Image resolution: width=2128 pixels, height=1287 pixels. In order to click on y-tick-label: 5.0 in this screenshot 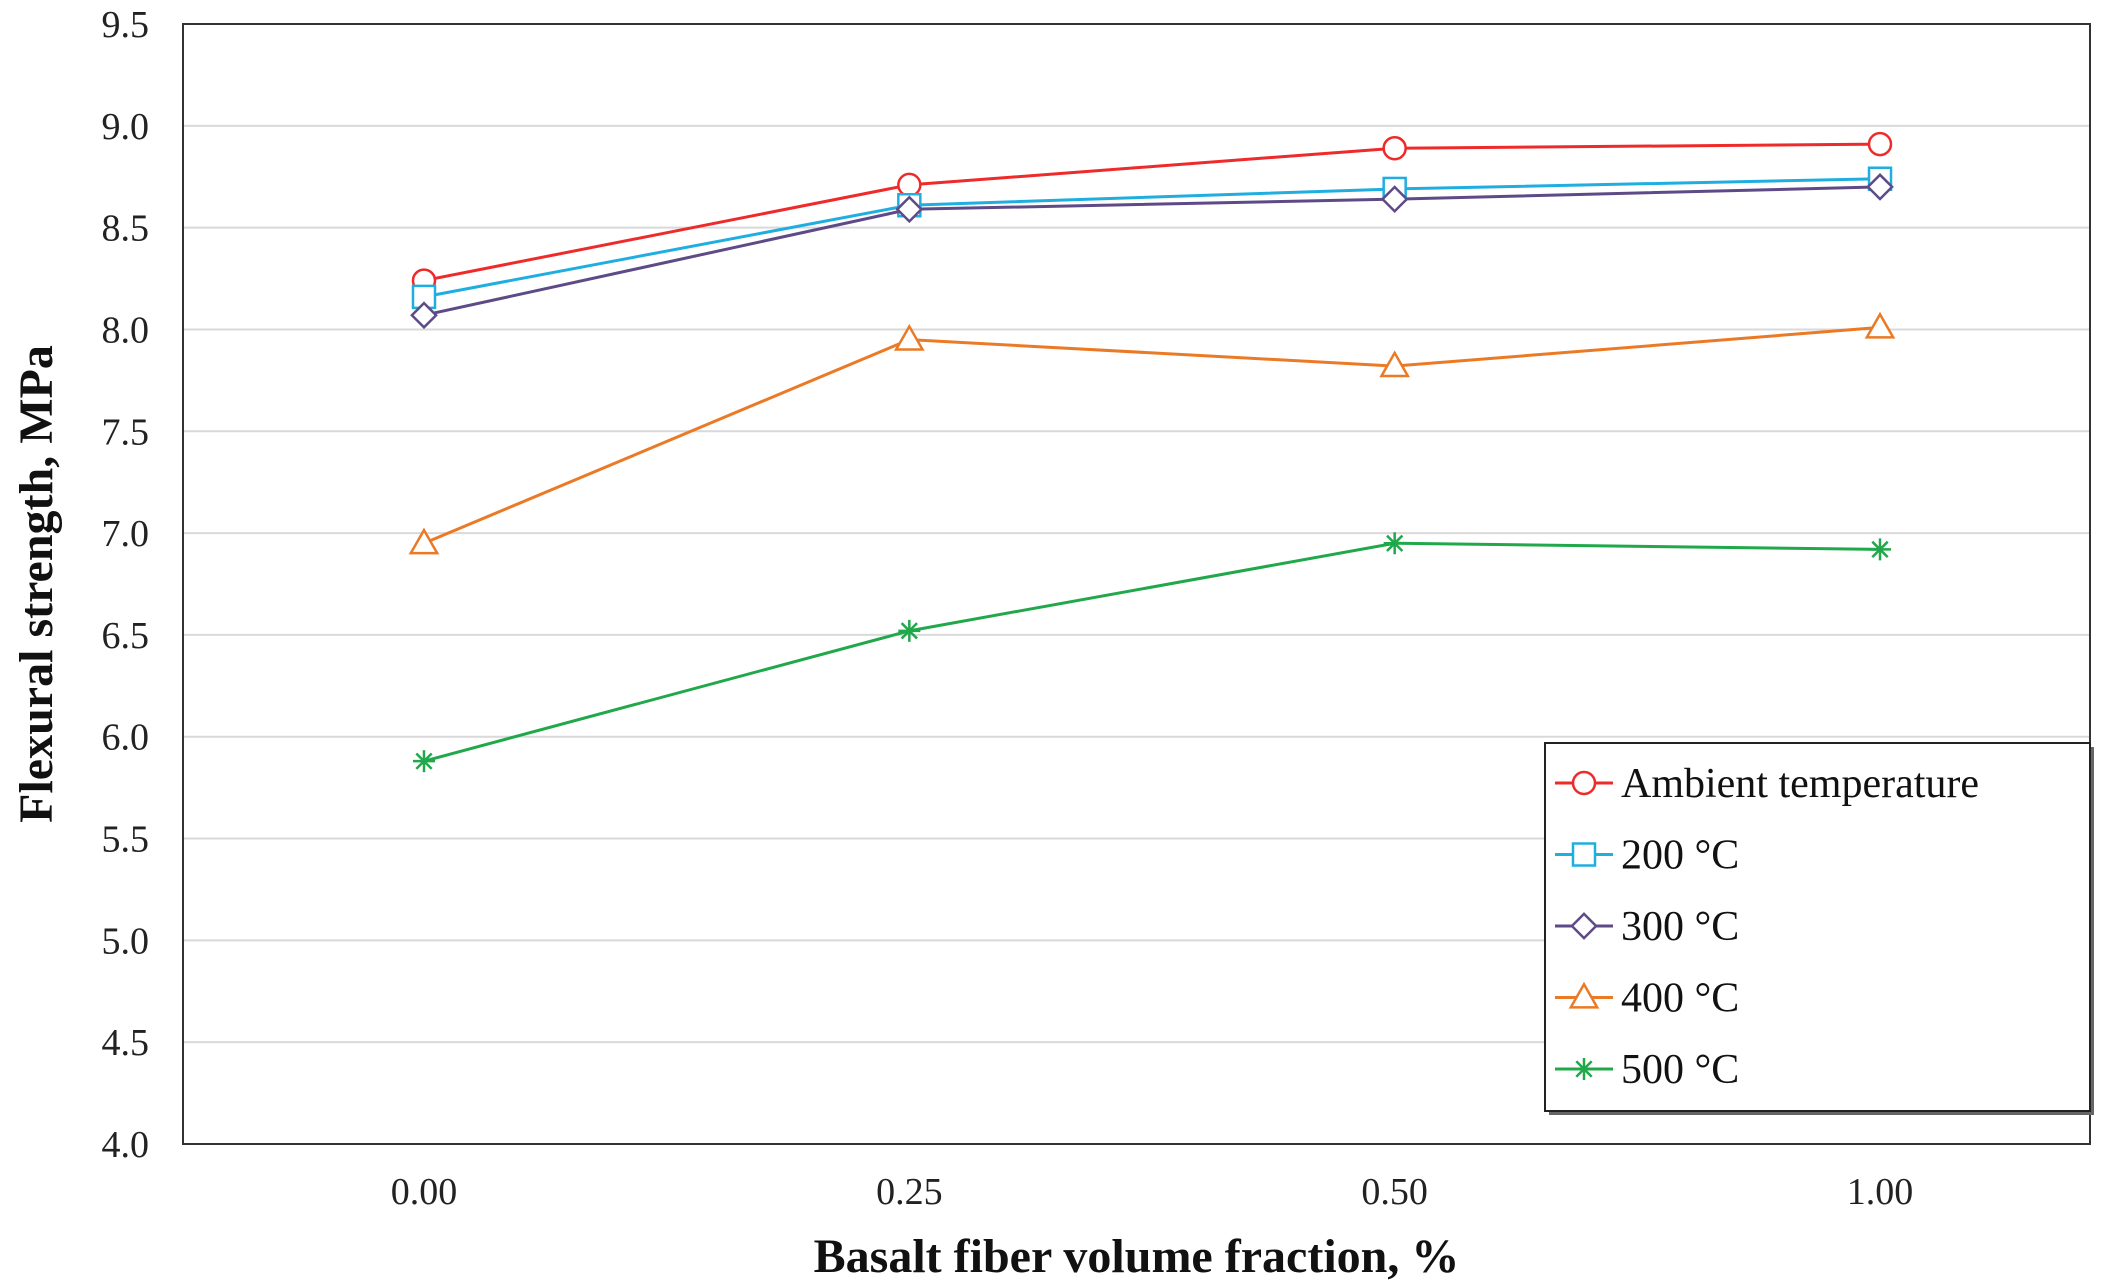, I will do `click(126, 941)`.